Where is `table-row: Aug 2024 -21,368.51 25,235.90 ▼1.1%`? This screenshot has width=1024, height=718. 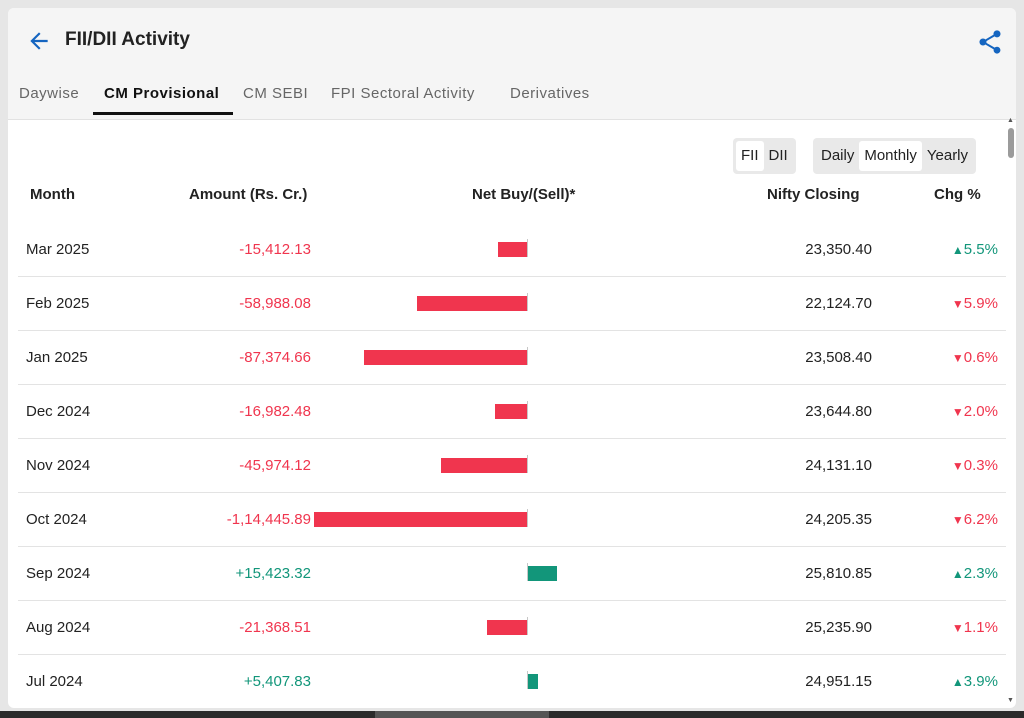 table-row: Aug 2024 -21,368.51 25,235.90 ▼1.1% is located at coordinates (512, 628).